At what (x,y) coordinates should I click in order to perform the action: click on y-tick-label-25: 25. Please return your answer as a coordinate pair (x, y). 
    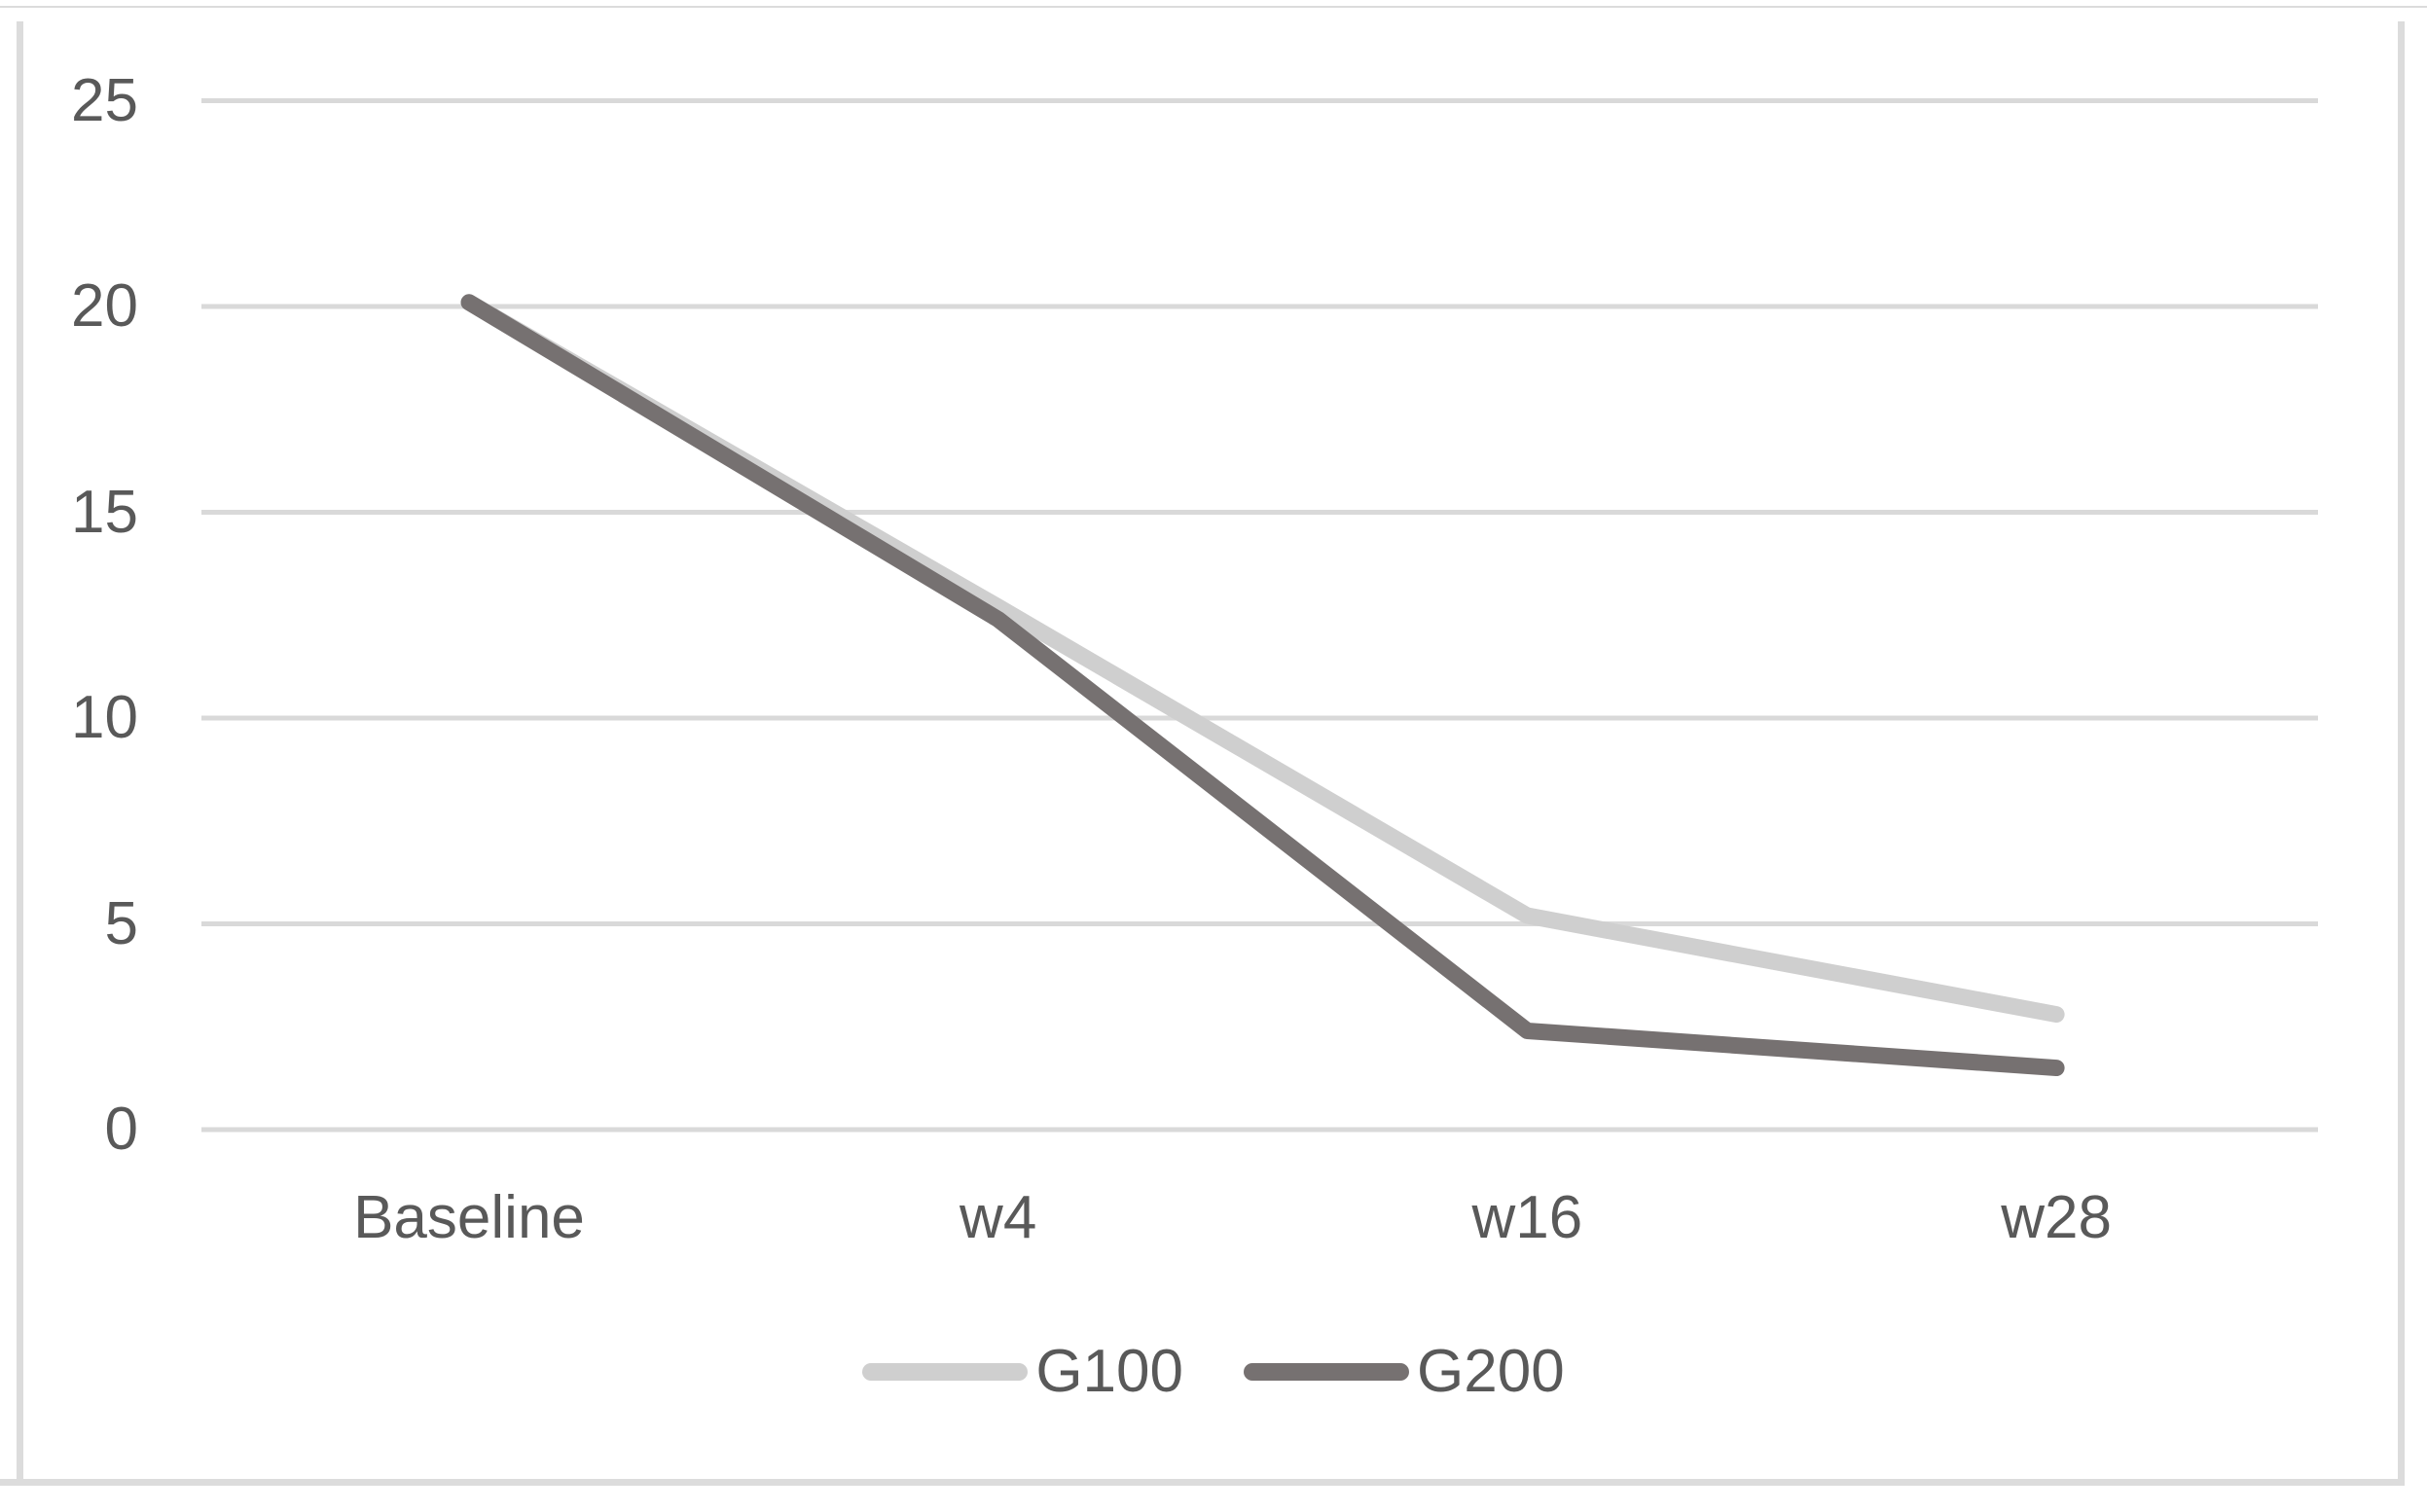
    Looking at the image, I should click on (105, 100).